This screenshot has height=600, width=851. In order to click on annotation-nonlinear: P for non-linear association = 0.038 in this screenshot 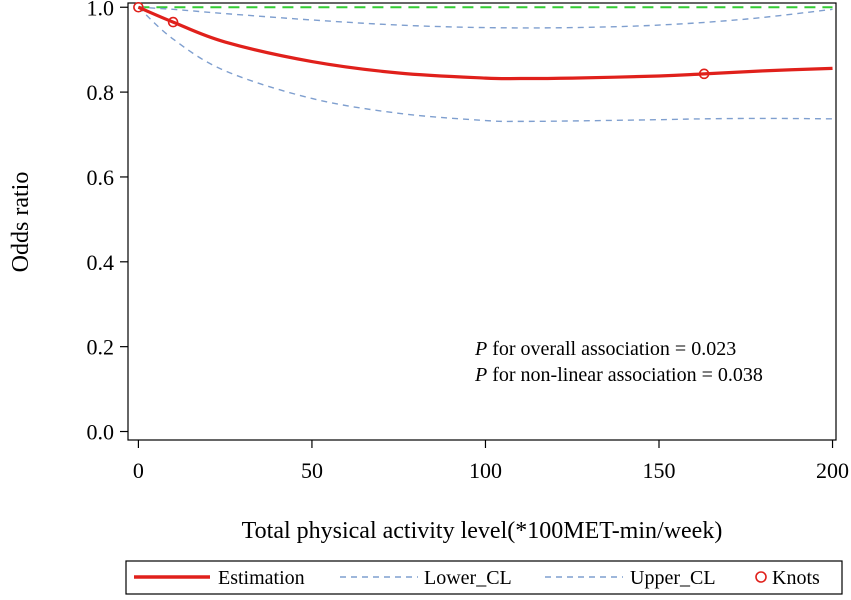, I will do `click(618, 375)`.